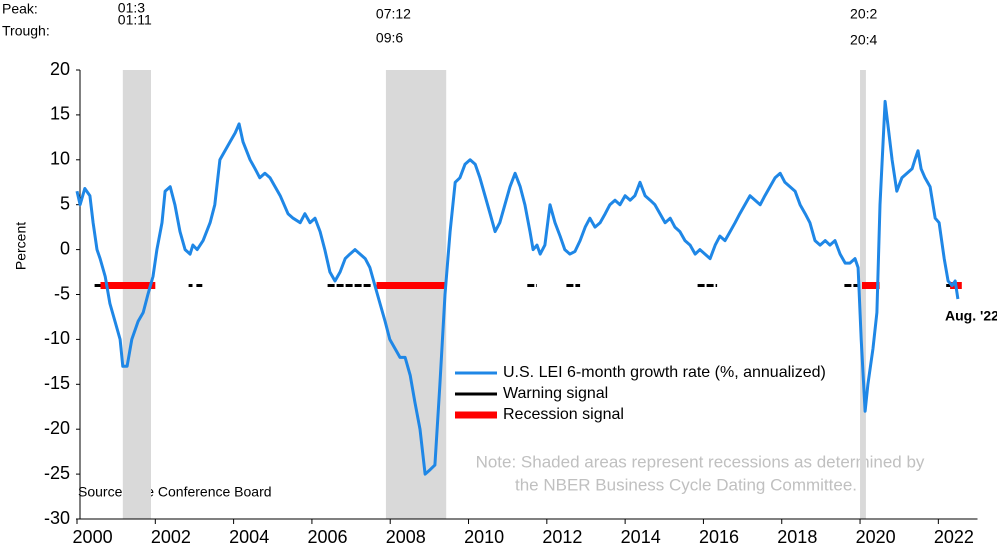  I want to click on source: Source: The Conference Board, so click(175, 492).